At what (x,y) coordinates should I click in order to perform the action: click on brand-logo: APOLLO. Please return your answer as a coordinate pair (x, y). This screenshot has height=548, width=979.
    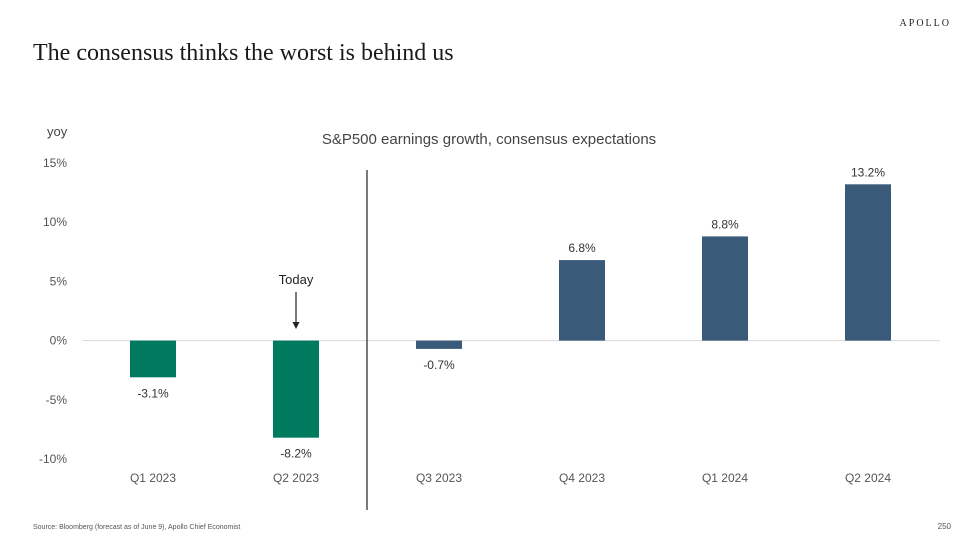
    Looking at the image, I should click on (925, 23).